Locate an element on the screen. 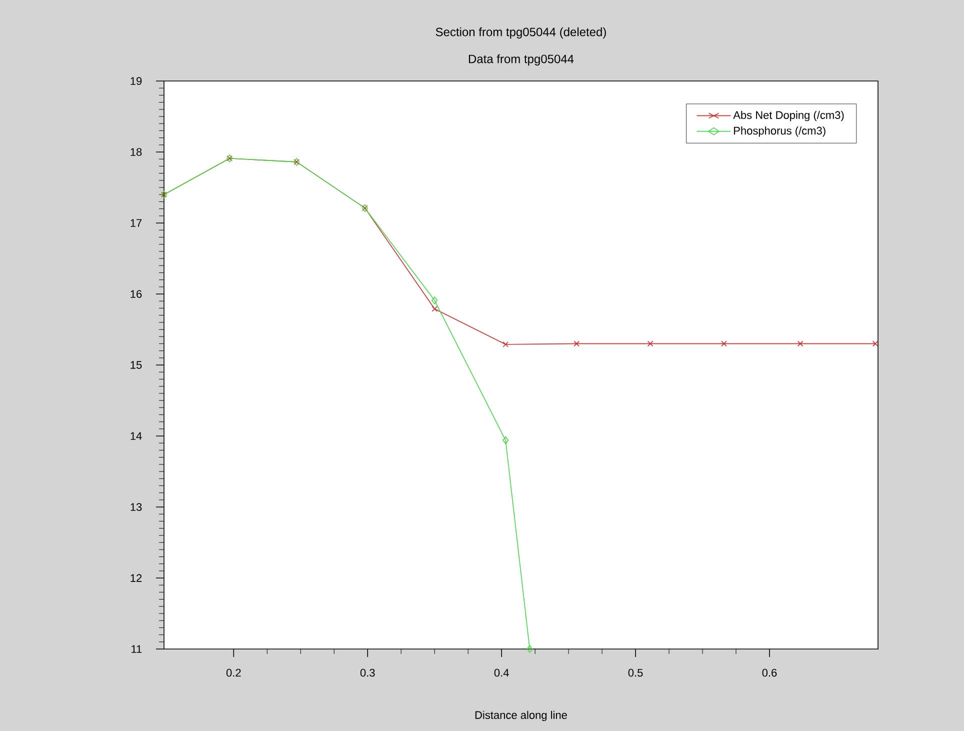 The width and height of the screenshot is (964, 731). chart-subtitle: Data from tpg05044 is located at coordinates (521, 60).